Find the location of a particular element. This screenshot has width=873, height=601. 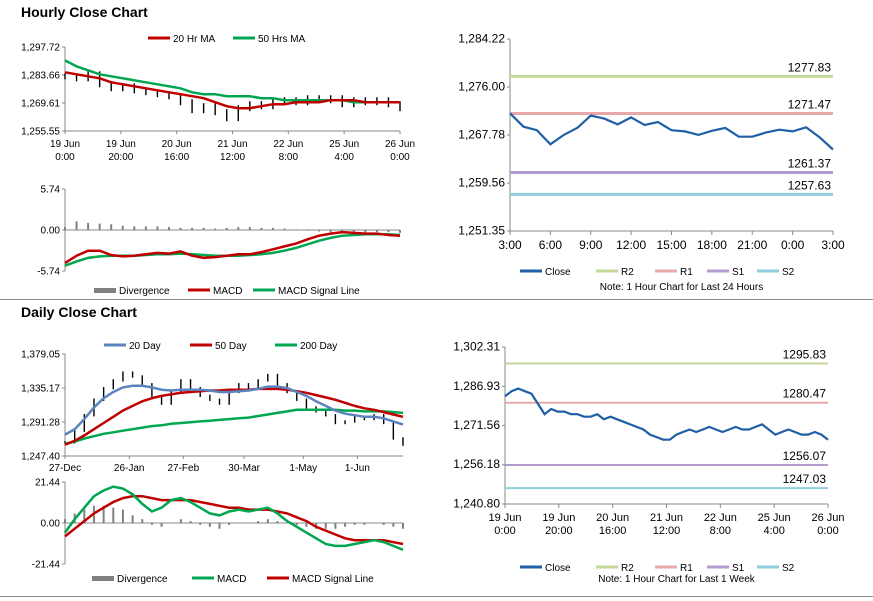

hourly-divergence-legend-swatch is located at coordinates (105, 290).